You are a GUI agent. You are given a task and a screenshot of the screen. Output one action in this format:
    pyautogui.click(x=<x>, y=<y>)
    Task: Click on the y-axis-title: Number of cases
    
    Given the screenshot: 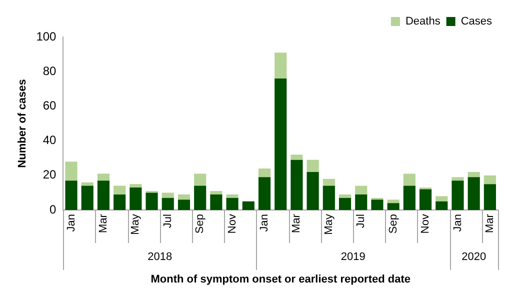 What is the action you would take?
    pyautogui.click(x=22, y=123)
    